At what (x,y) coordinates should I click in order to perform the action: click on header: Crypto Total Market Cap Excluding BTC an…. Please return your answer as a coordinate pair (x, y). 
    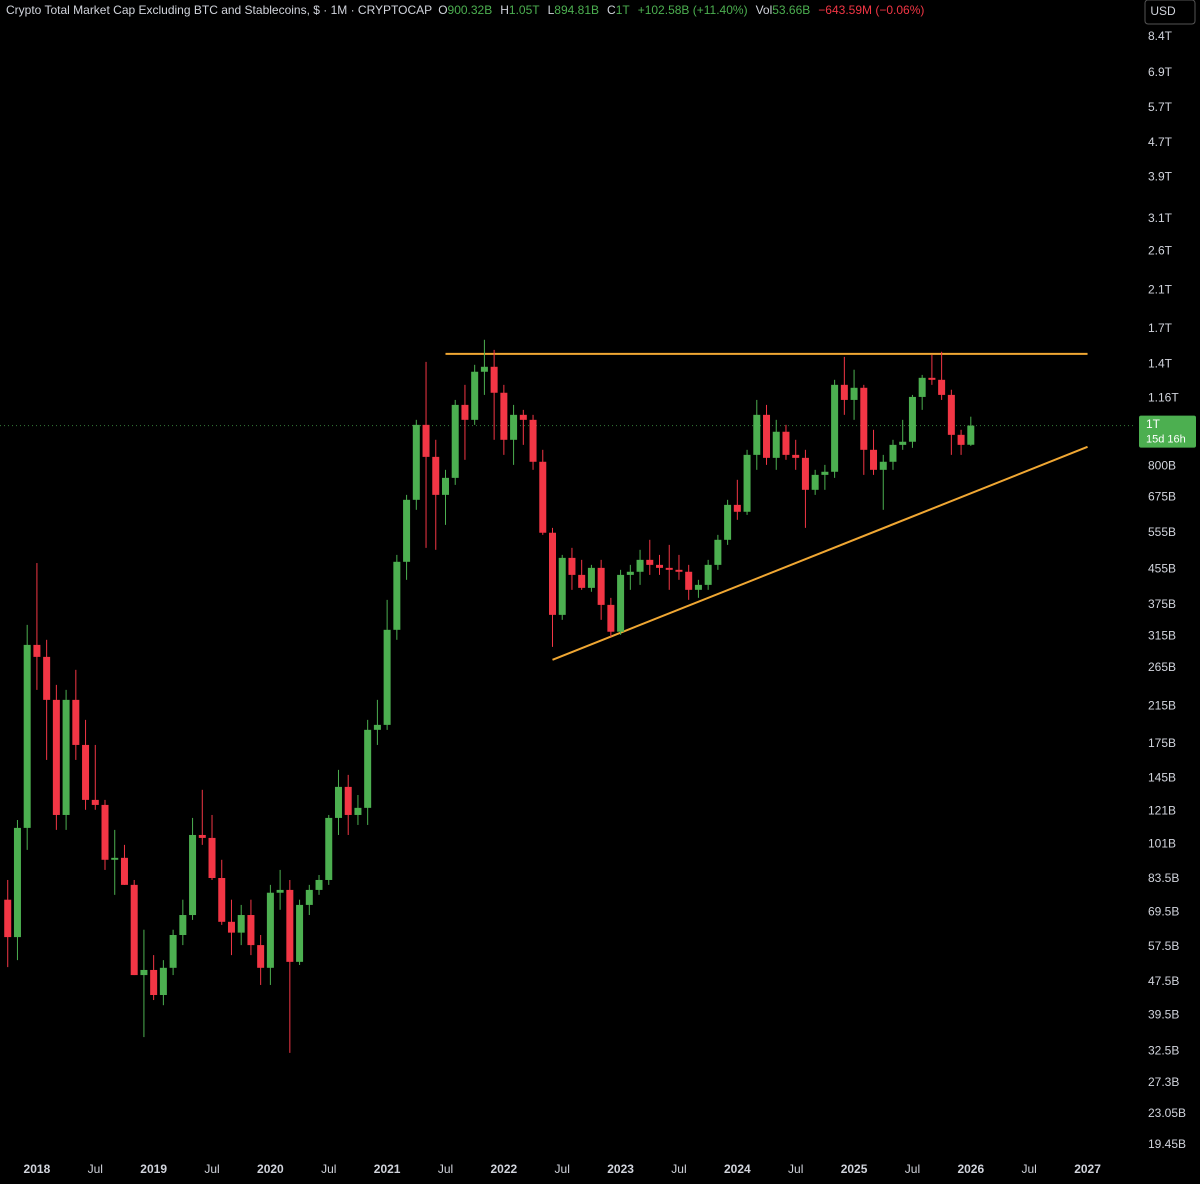
    Looking at the image, I should click on (465, 10).